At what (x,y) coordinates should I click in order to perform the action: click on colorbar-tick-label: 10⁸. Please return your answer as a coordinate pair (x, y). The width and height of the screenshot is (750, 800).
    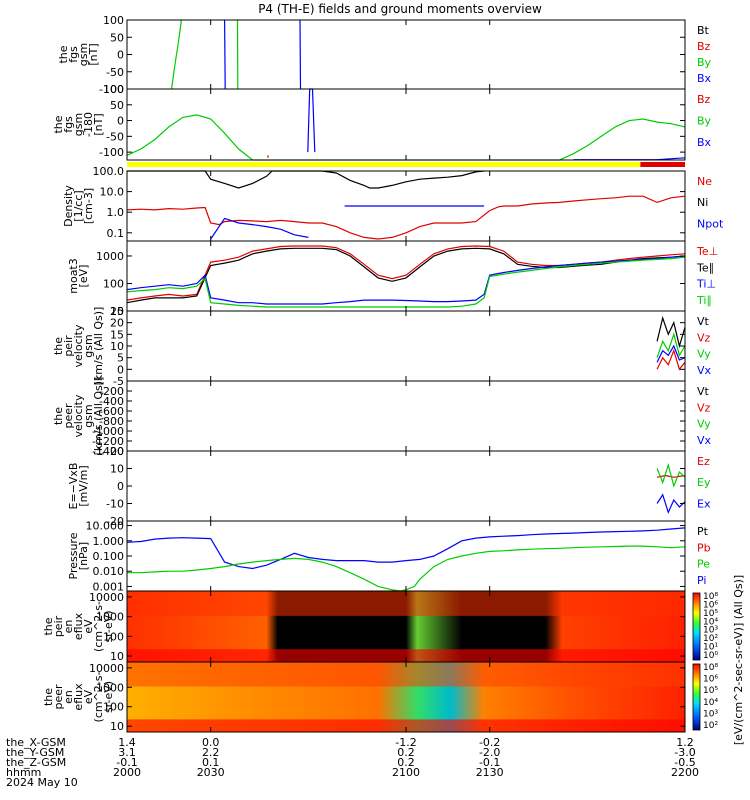
    Looking at the image, I should click on (710, 597).